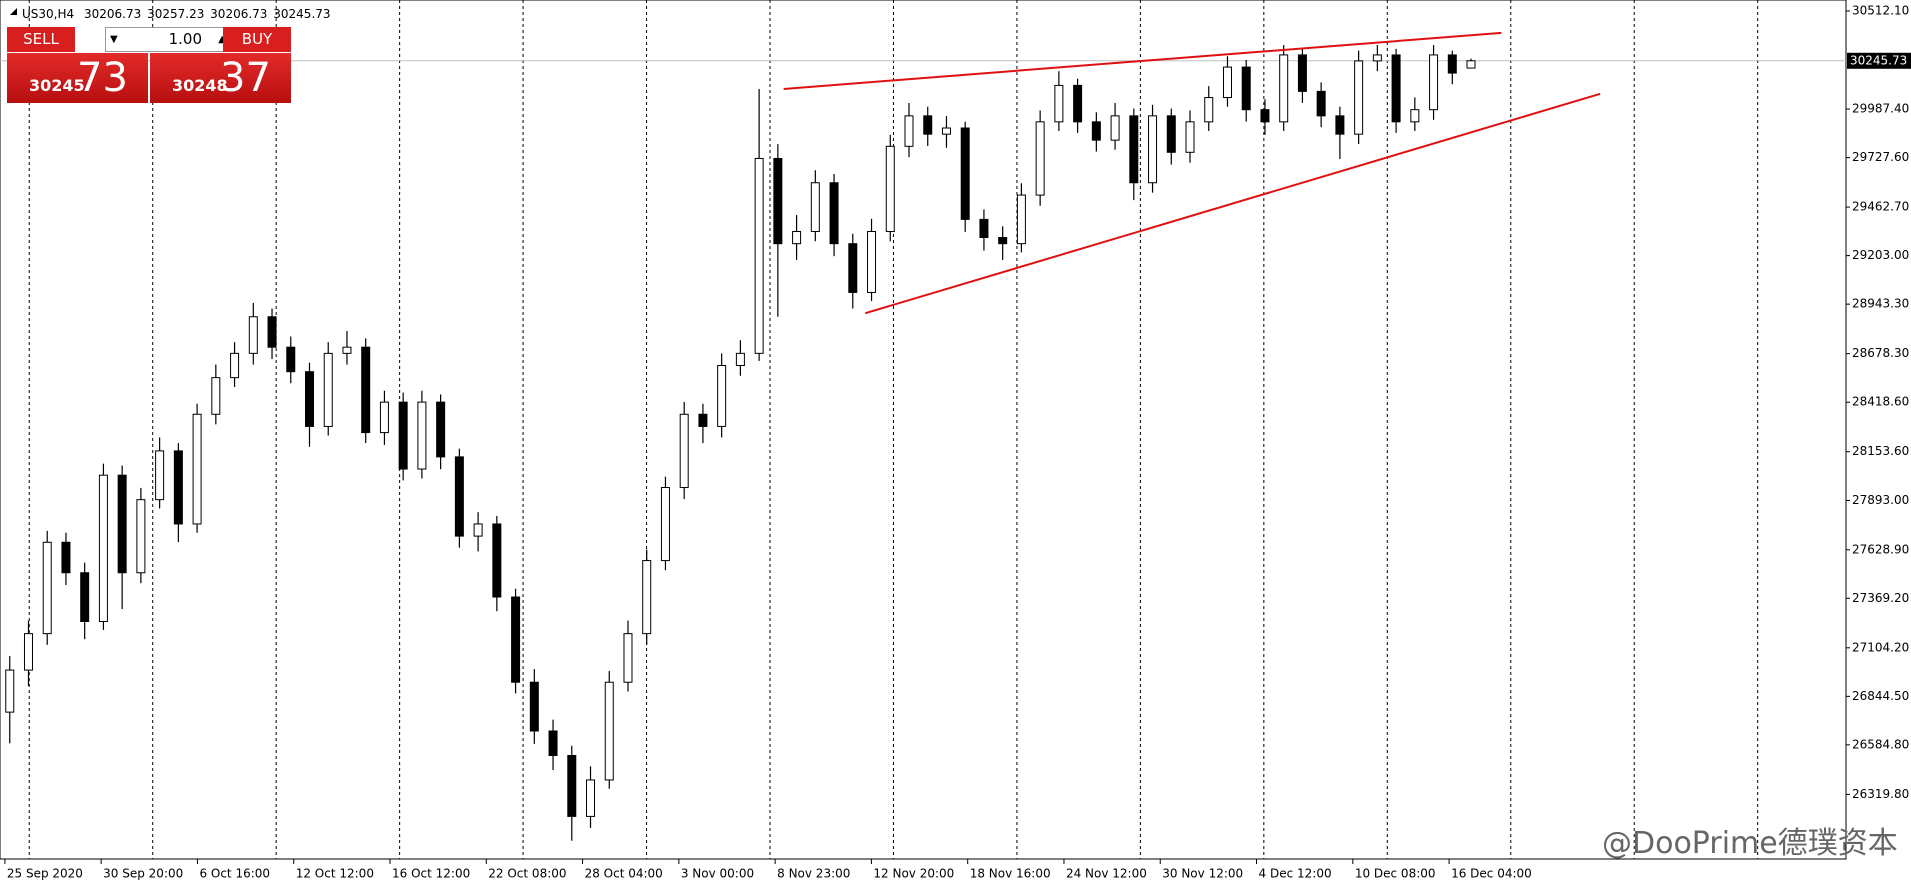 The image size is (1911, 888). I want to click on menu-icon, so click(13, 11).